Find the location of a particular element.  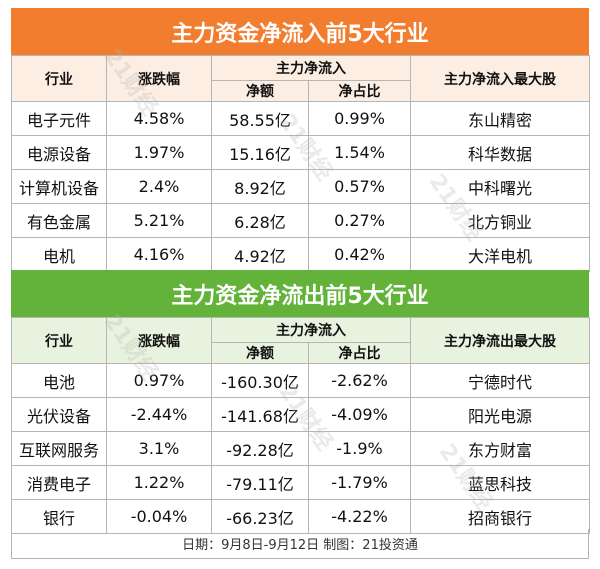

cell-industry: 电池 is located at coordinates (59, 380).